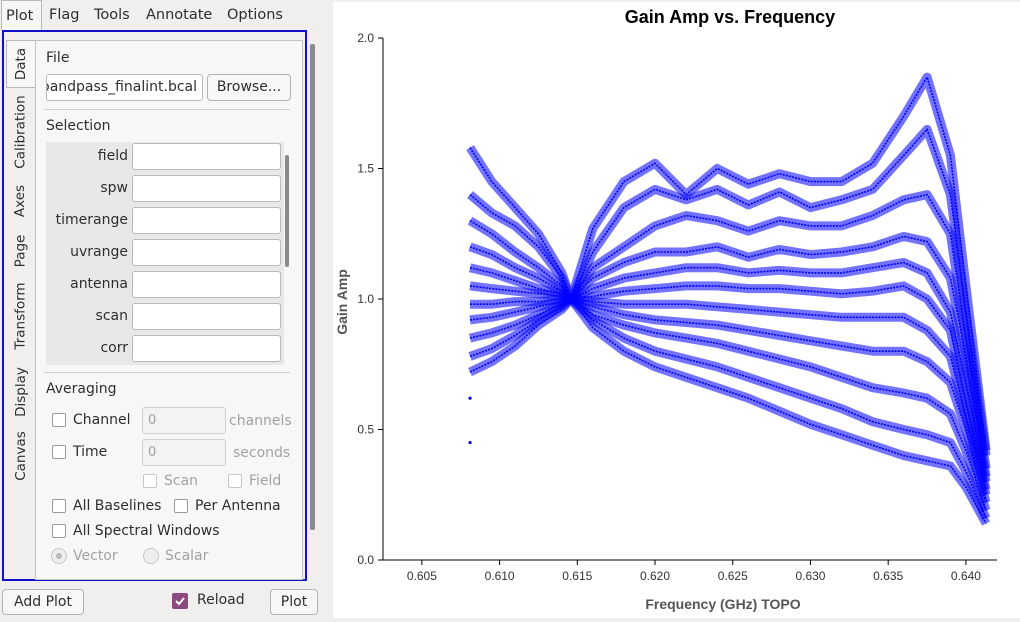 This screenshot has width=1020, height=622. Describe the element at coordinates (365, 169) in the screenshot. I see `y-tick-label: 1.5` at that location.